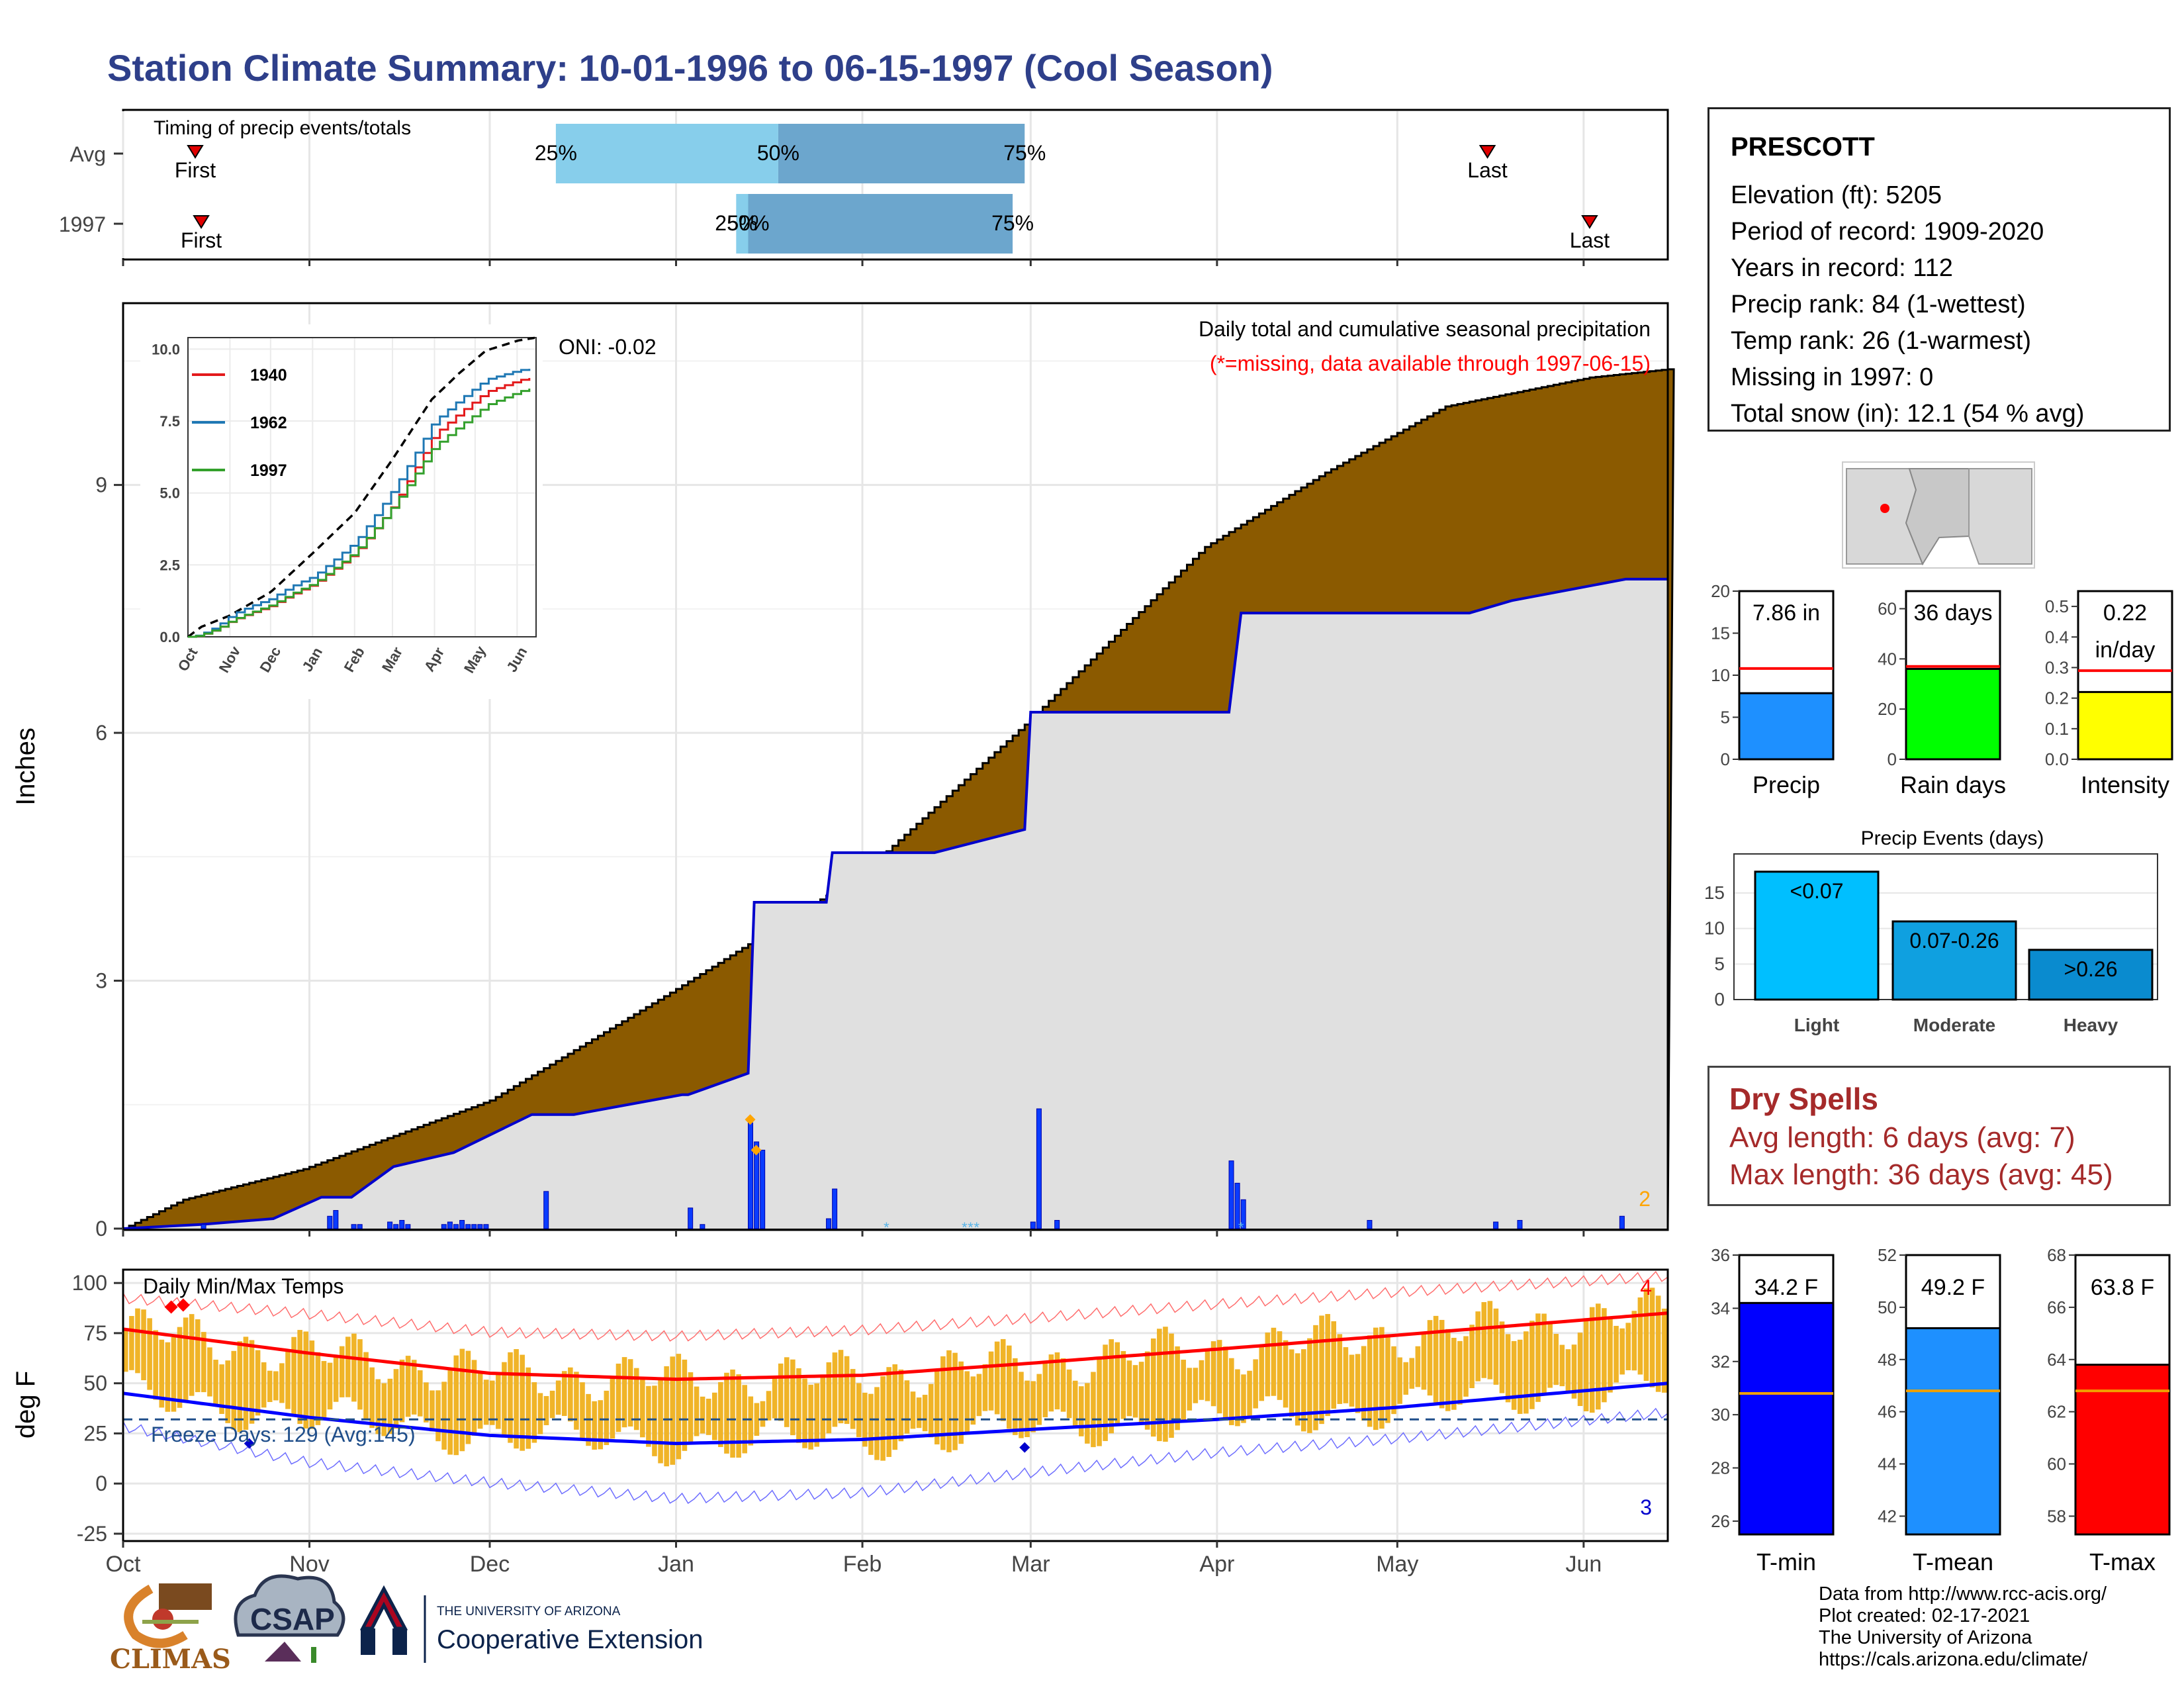 Image resolution: width=2184 pixels, height=1688 pixels. What do you see at coordinates (1786, 613) in the screenshot?
I see `summary-value-label: 7.86 in` at bounding box center [1786, 613].